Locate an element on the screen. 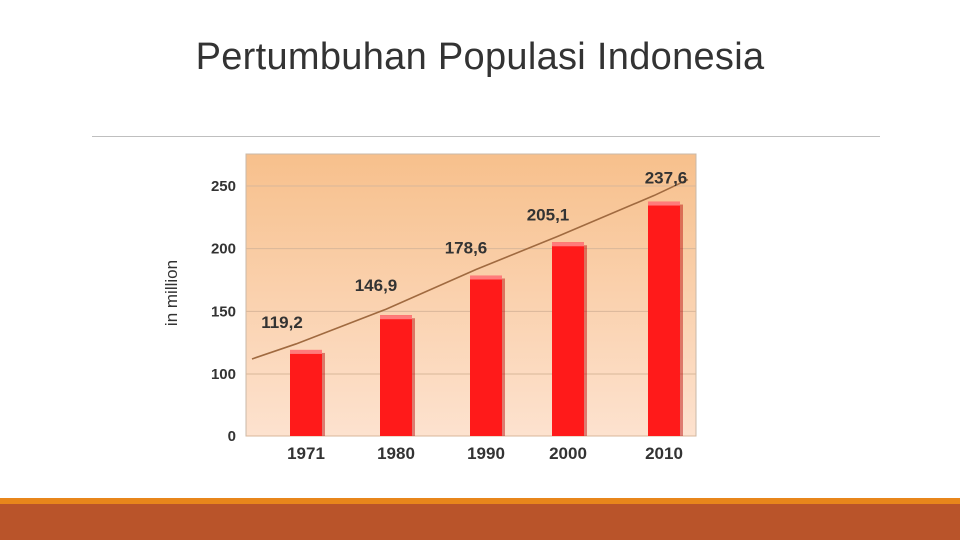  bar-2000 is located at coordinates (568, 339).